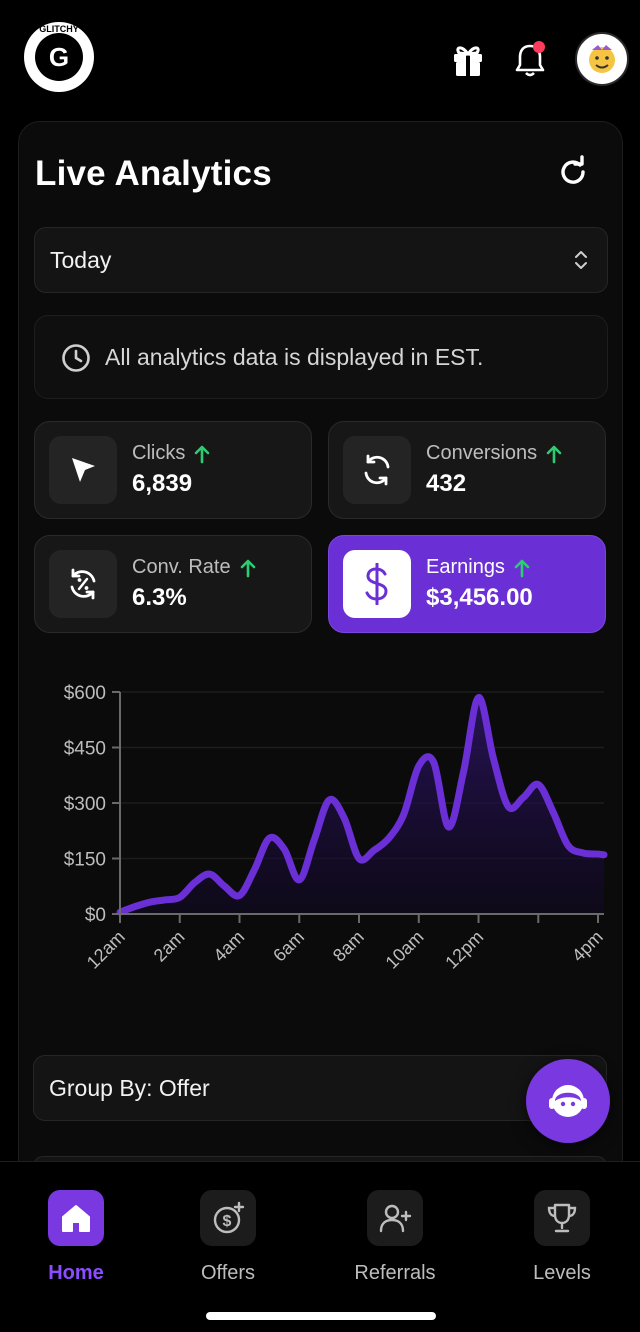 This screenshot has width=640, height=1332. I want to click on clock-icon, so click(76, 360).